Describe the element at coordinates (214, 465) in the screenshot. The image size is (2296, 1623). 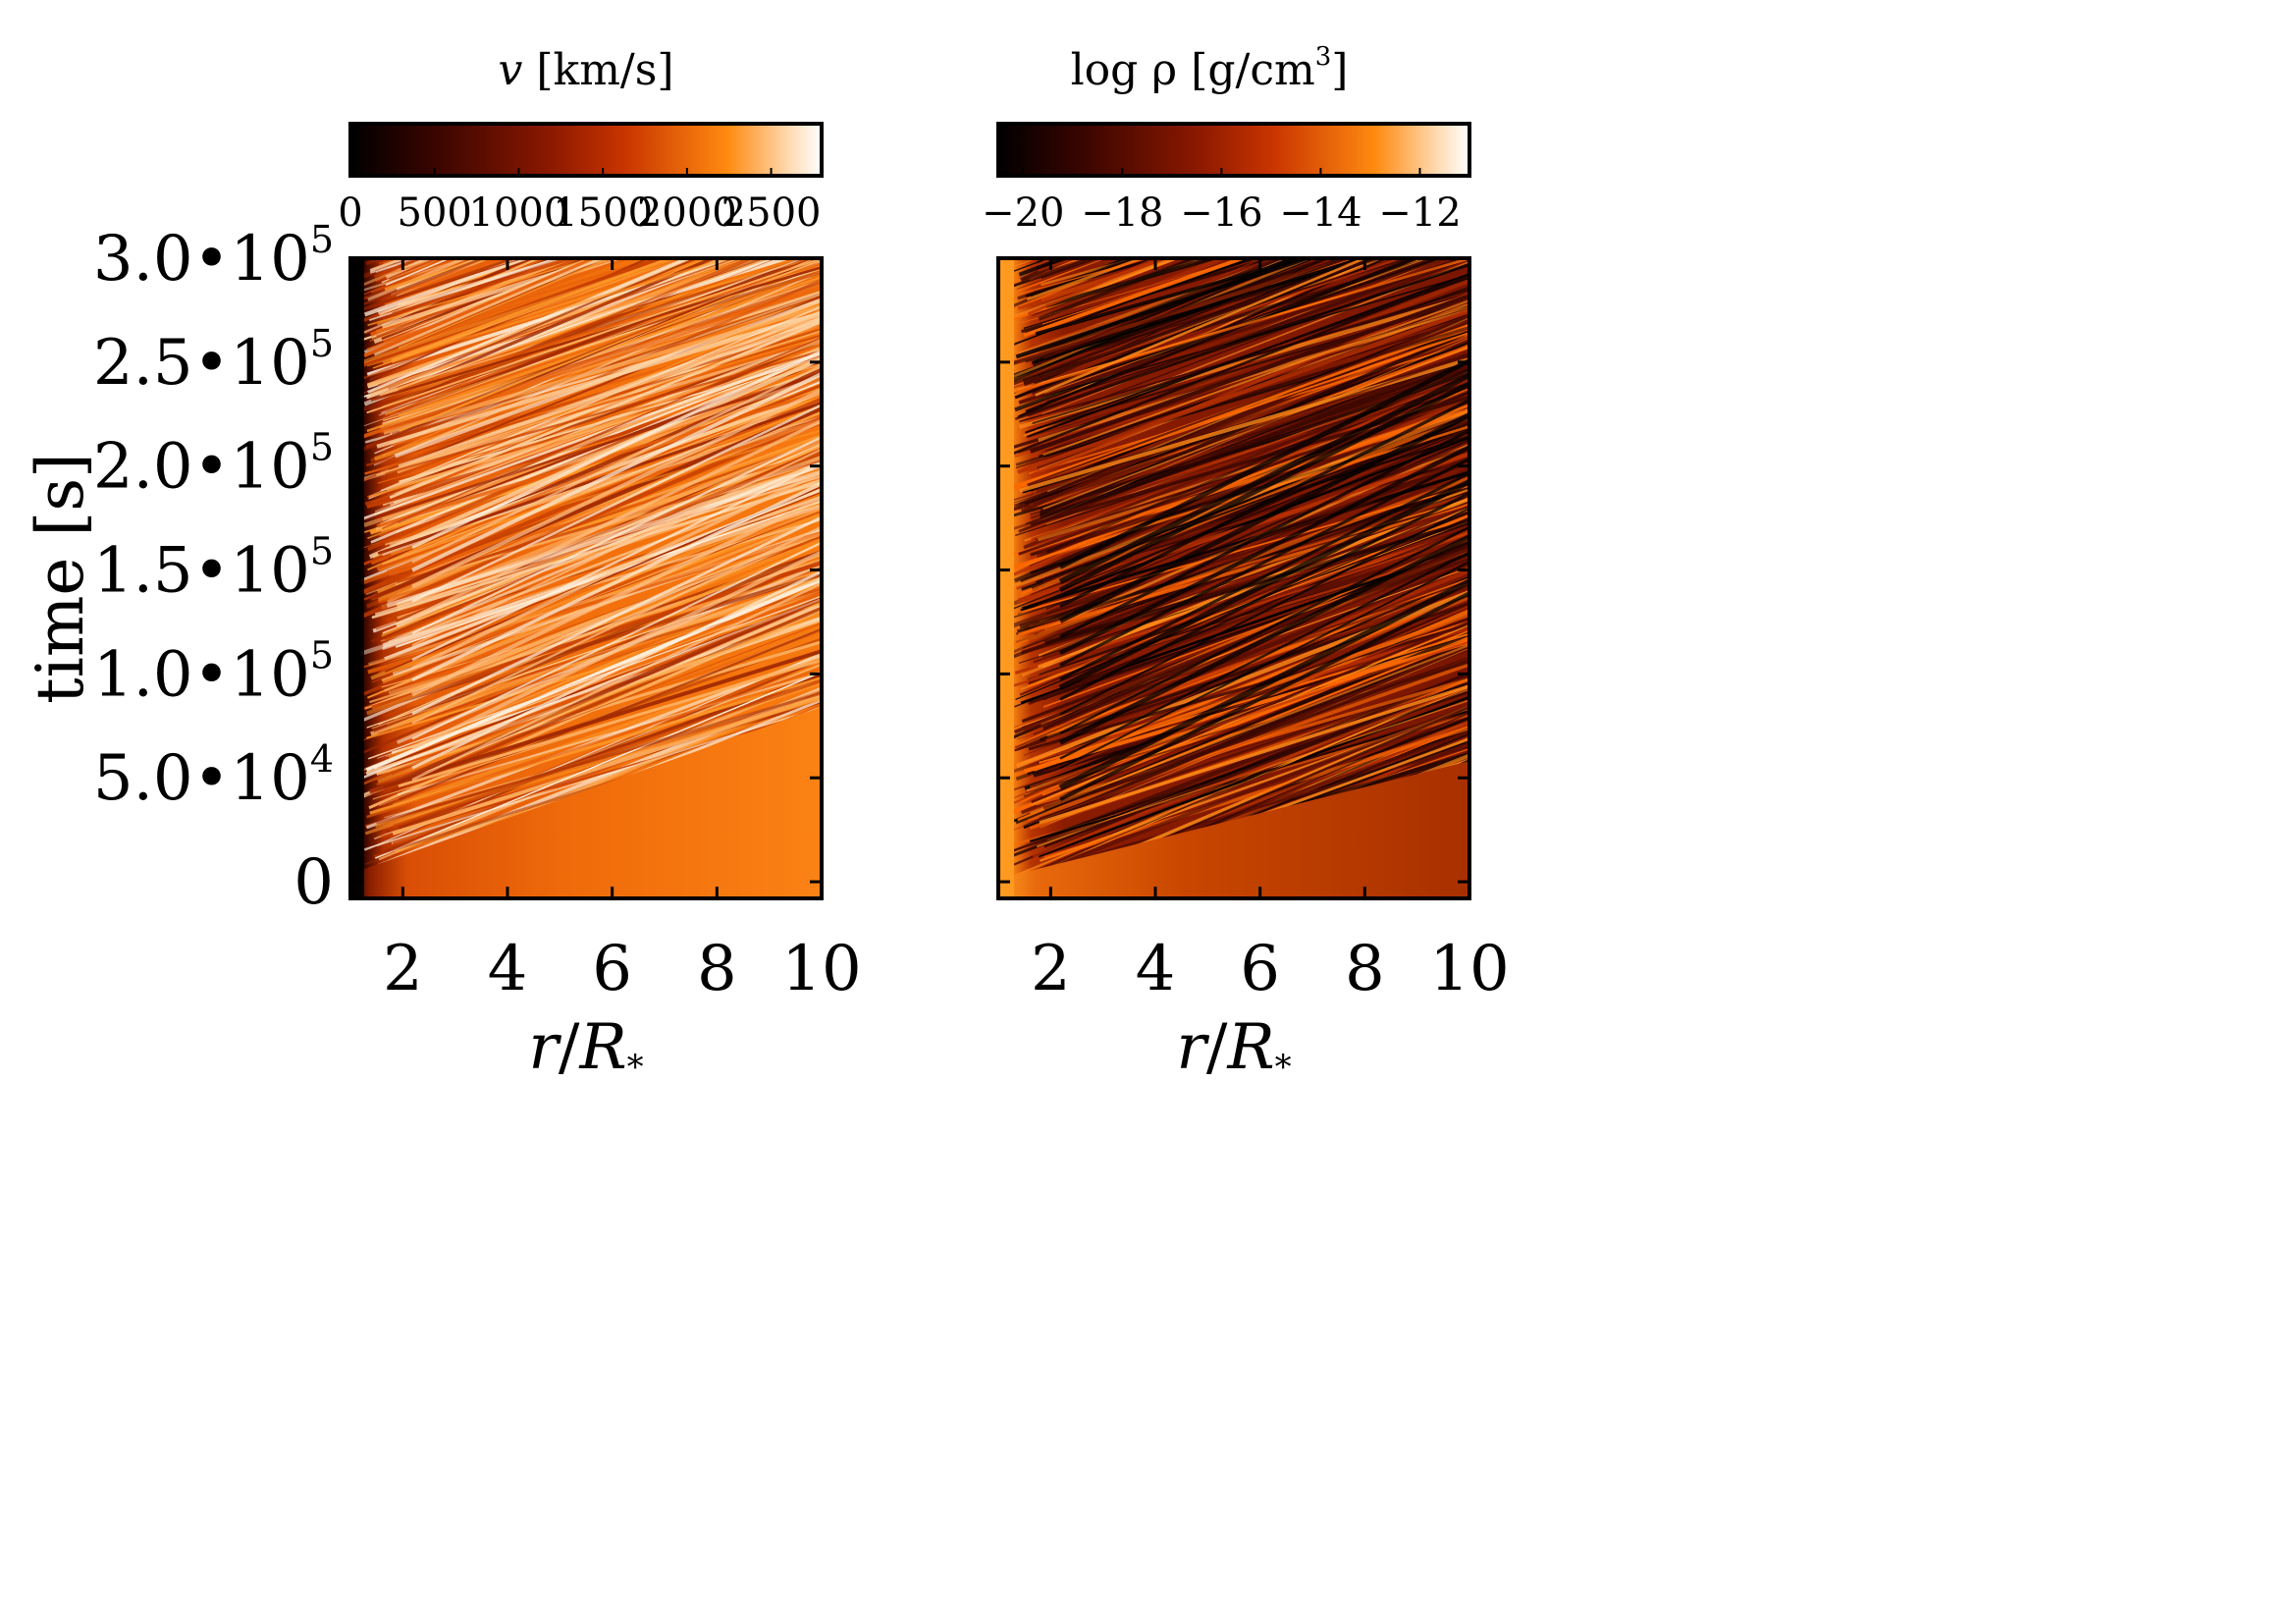
I see `y-tick-label: 2.0•105` at that location.